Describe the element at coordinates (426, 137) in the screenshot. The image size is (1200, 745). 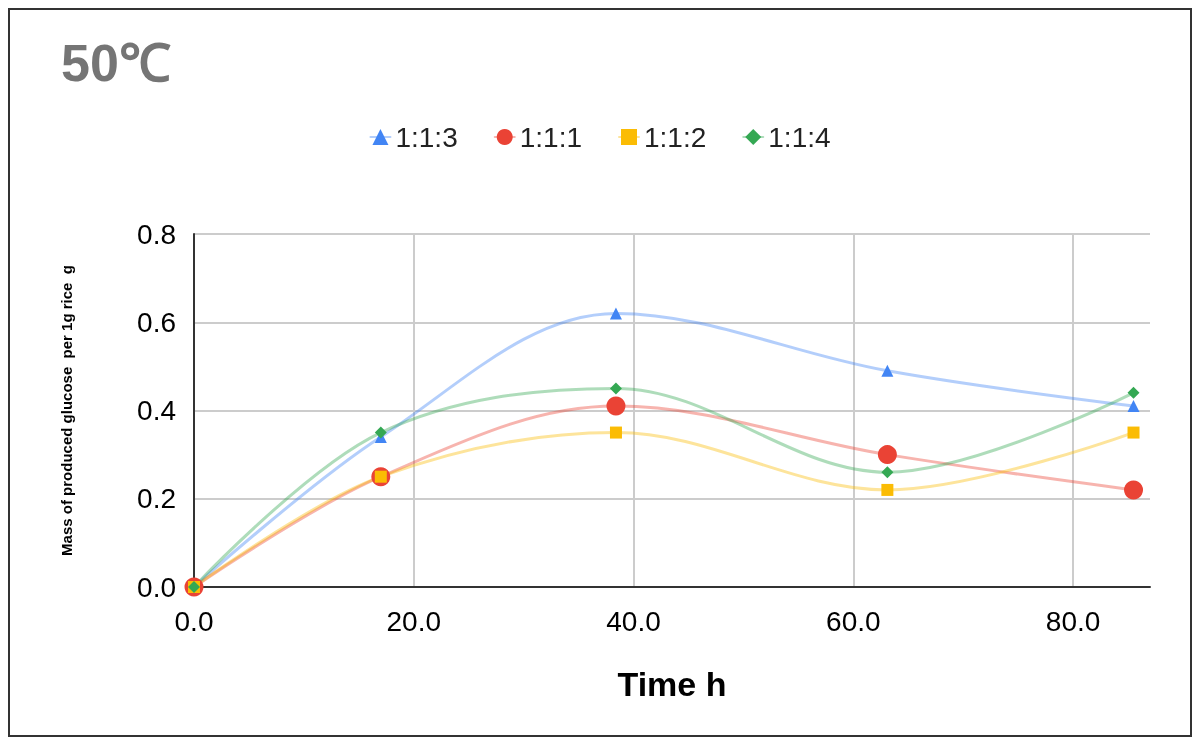
I see `legend-label: 1:1:3` at that location.